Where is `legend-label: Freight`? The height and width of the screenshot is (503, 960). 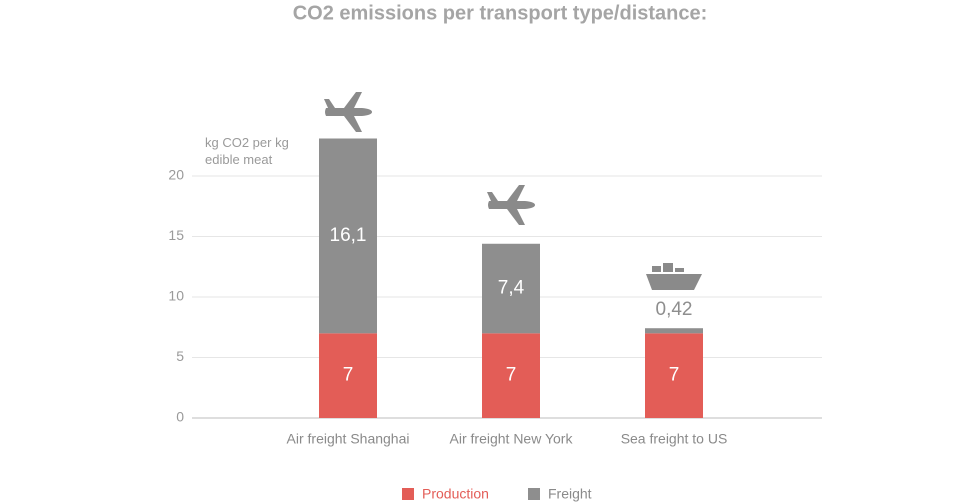
legend-label: Freight is located at coordinates (570, 494).